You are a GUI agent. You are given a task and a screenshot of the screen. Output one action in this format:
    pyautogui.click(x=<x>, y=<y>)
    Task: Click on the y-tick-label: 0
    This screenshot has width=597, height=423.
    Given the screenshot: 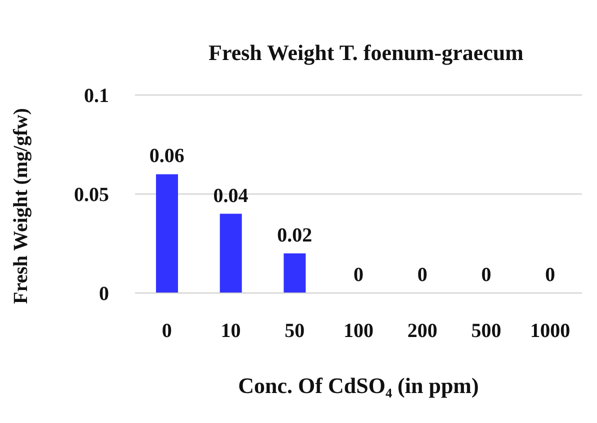 What is the action you would take?
    pyautogui.click(x=104, y=294)
    